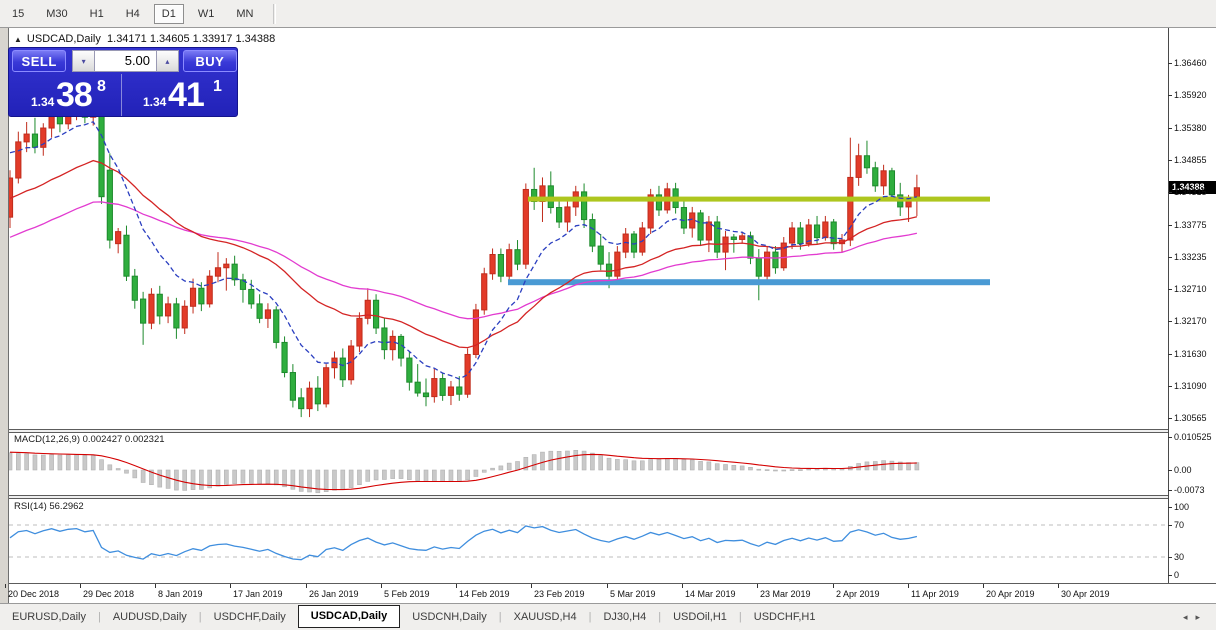  Describe the element at coordinates (449, 617) in the screenshot. I see `chart-tab-usdcnh-daily: USDCNH,Daily` at that location.